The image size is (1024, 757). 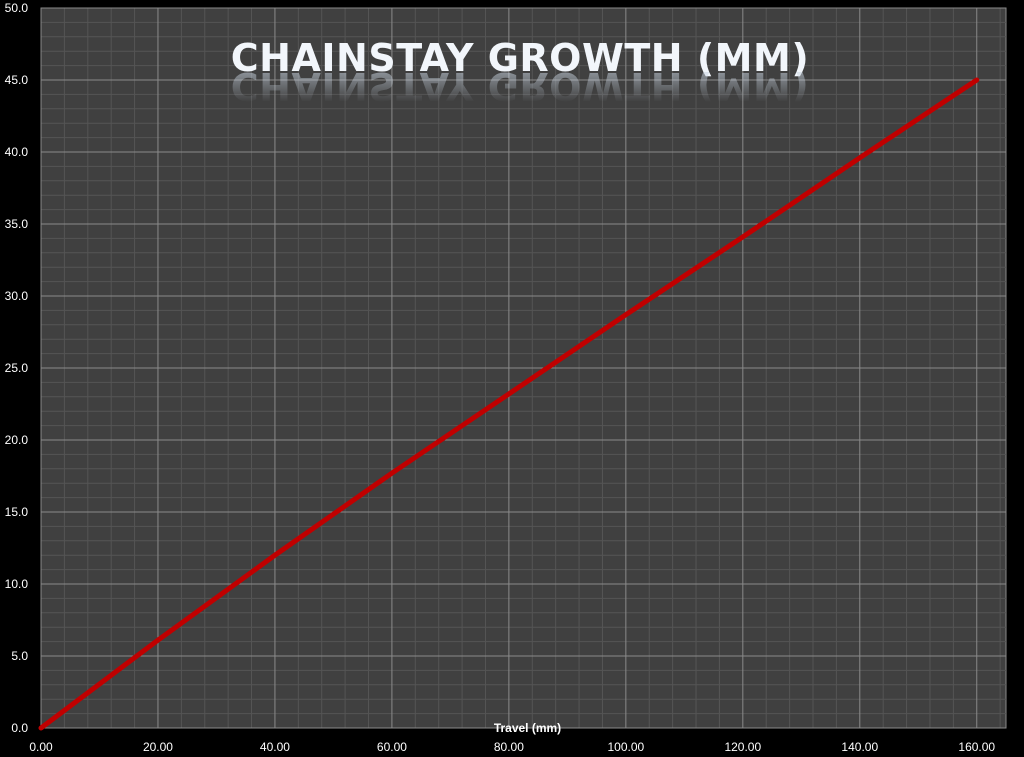 I want to click on chart-title: CHAINSTAY GROWTH (MM), so click(x=520, y=58).